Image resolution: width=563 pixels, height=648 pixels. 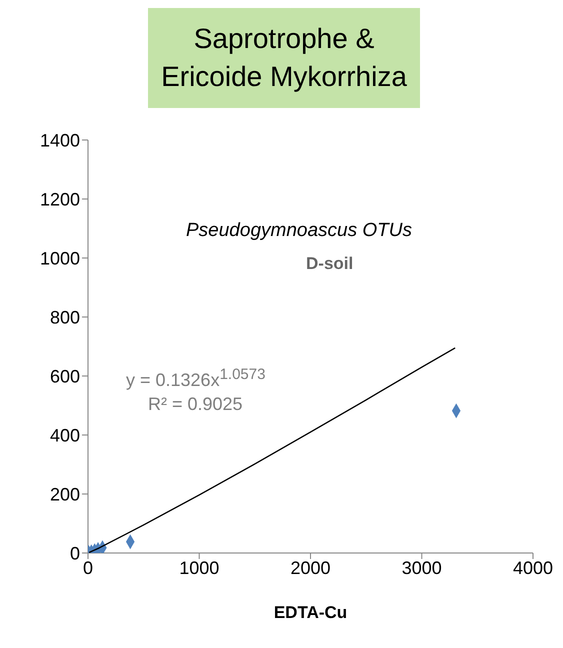 I want to click on y-tick-label: 200, so click(x=65, y=494).